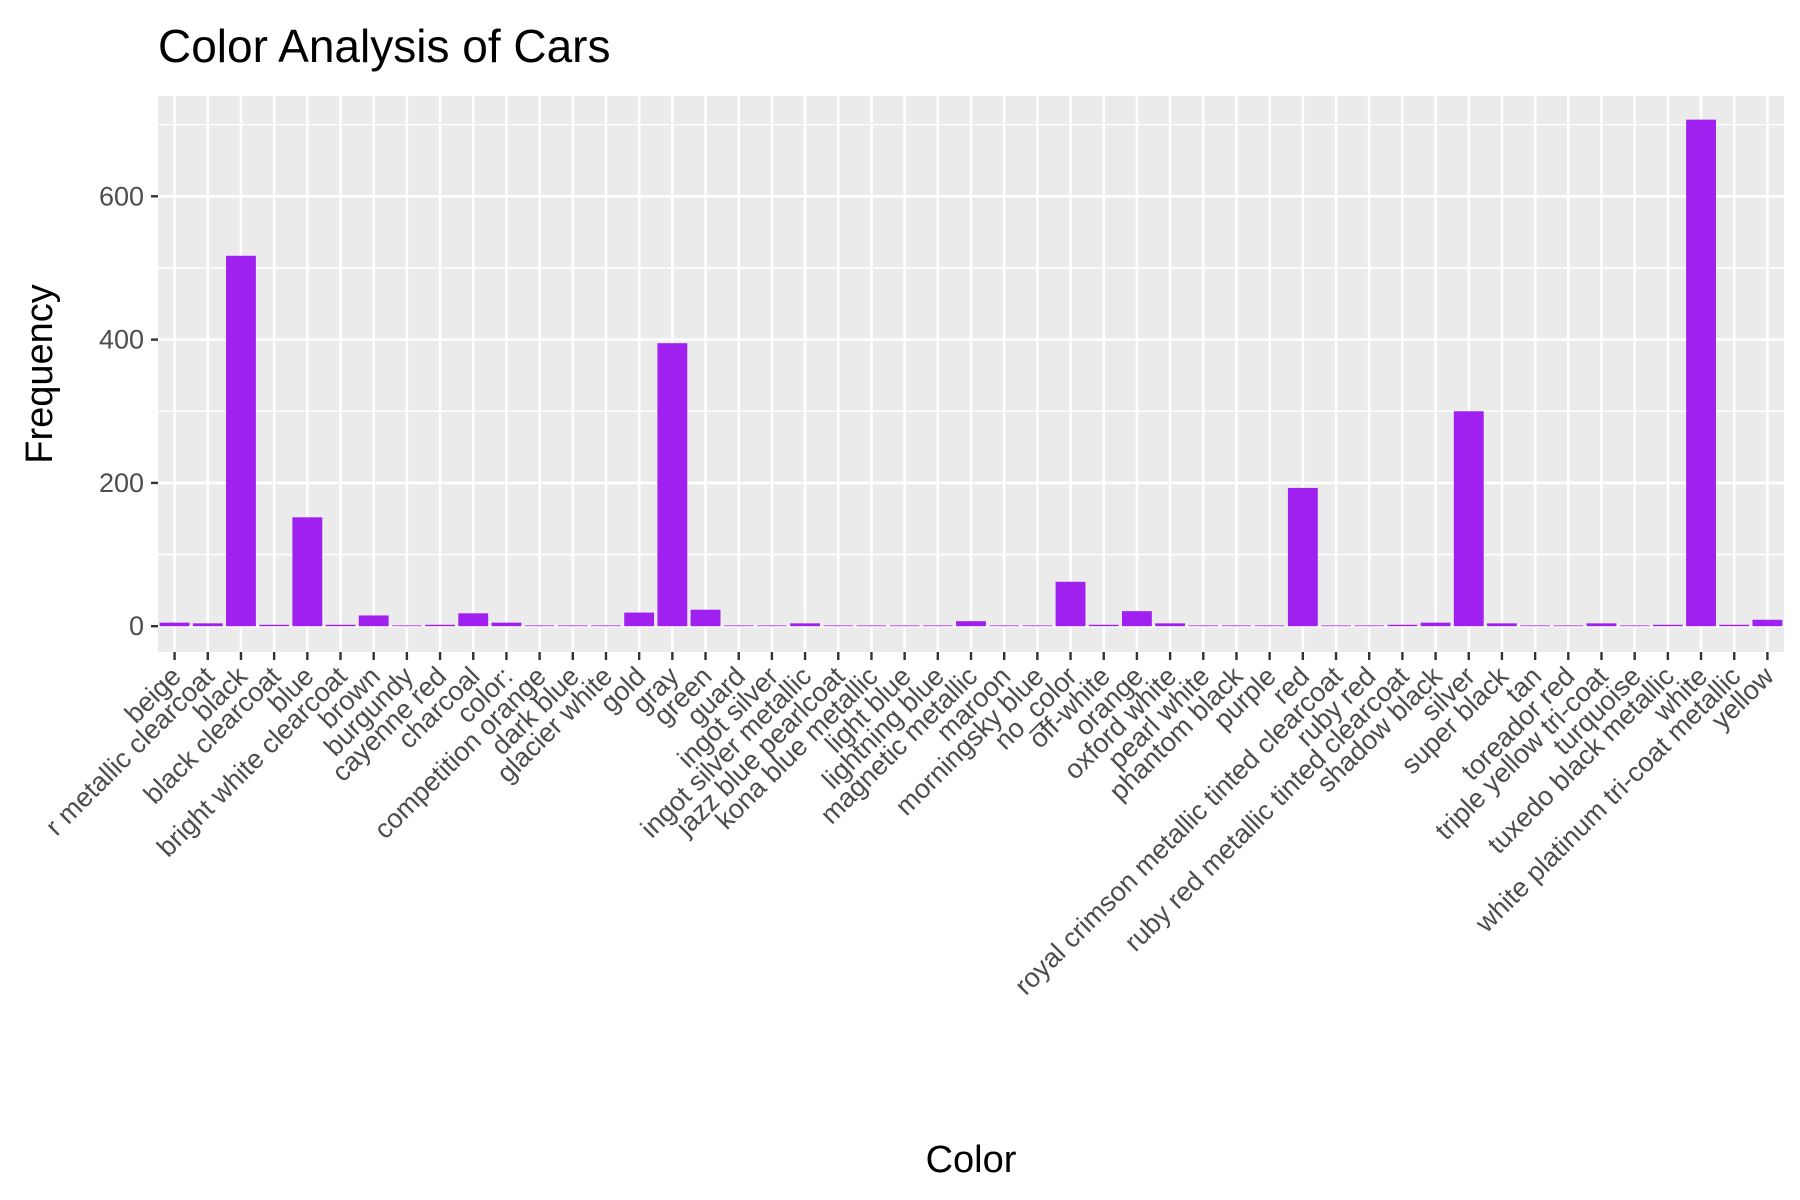  I want to click on y-tick-label: 600, so click(121, 196).